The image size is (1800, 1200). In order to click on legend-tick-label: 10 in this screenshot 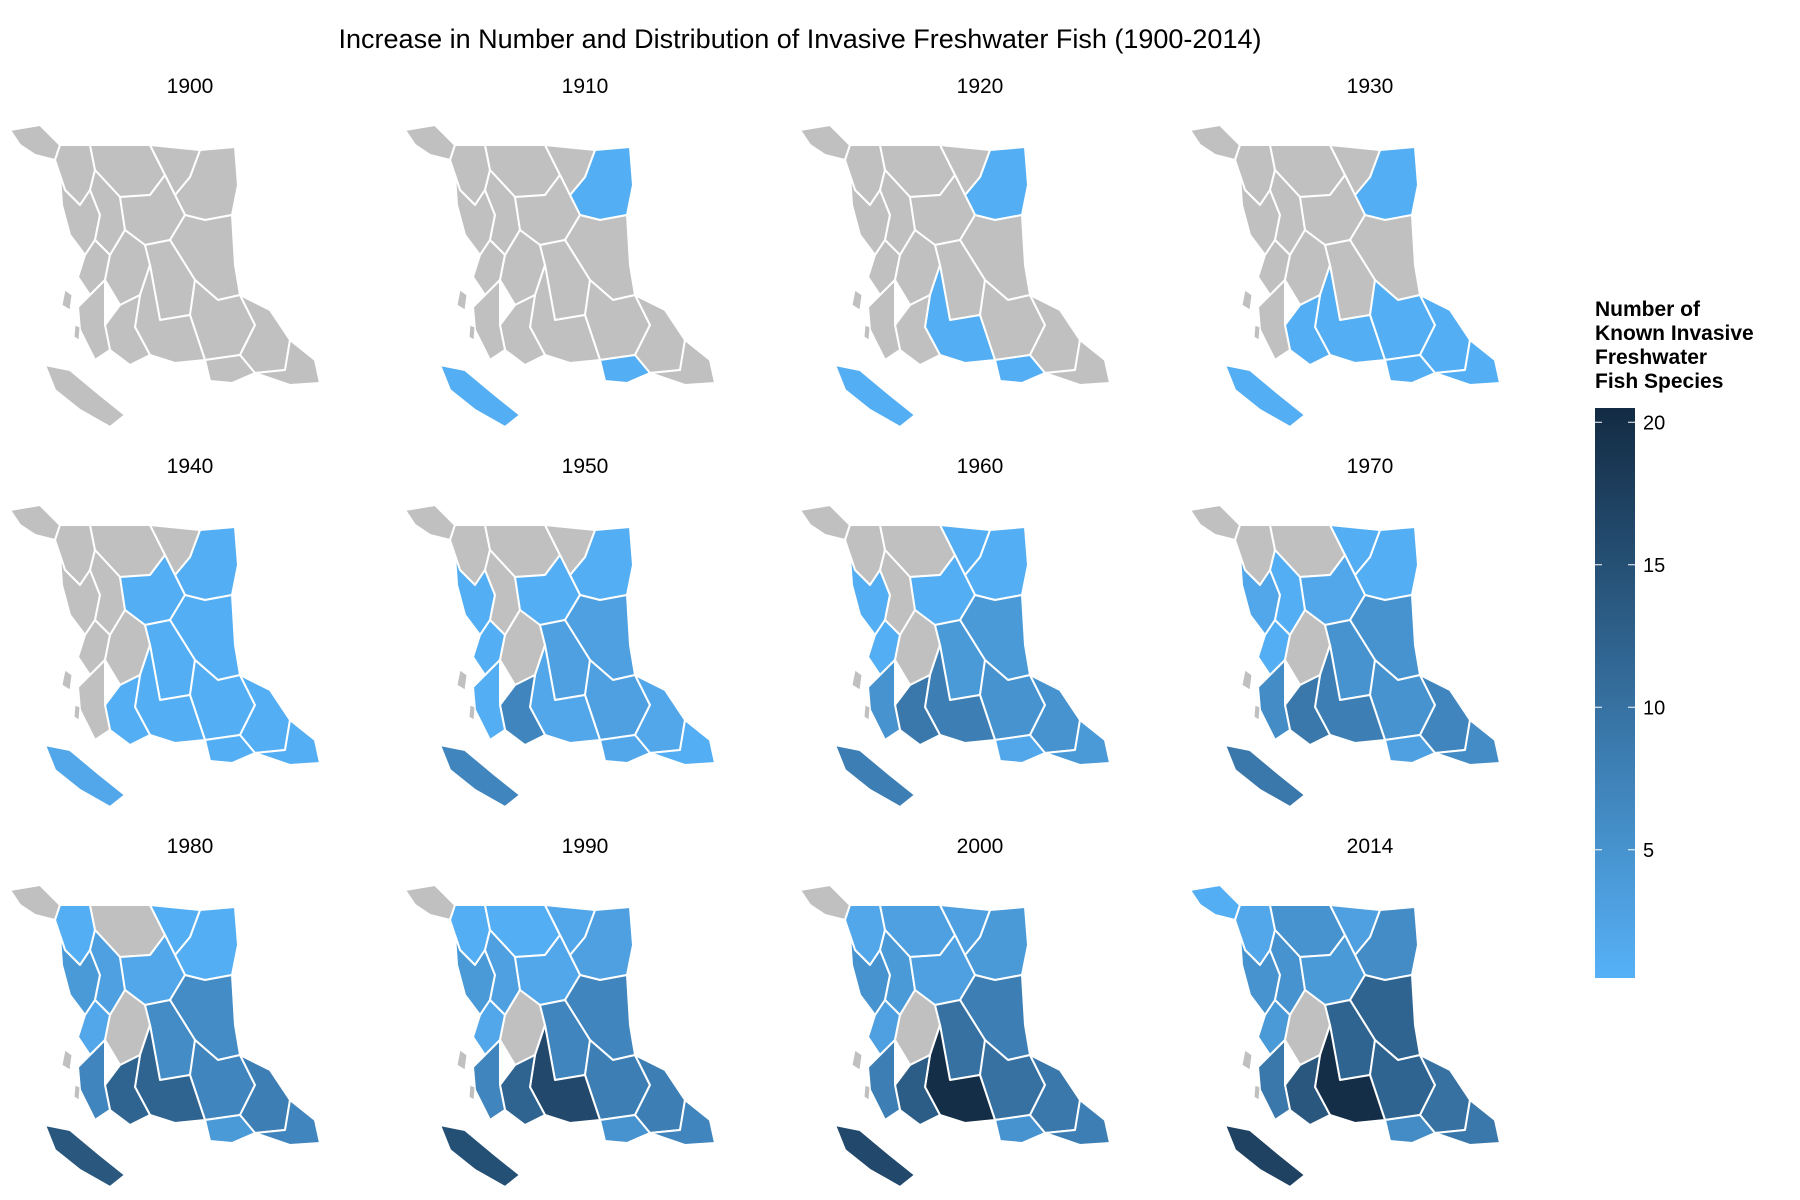, I will do `click(1654, 708)`.